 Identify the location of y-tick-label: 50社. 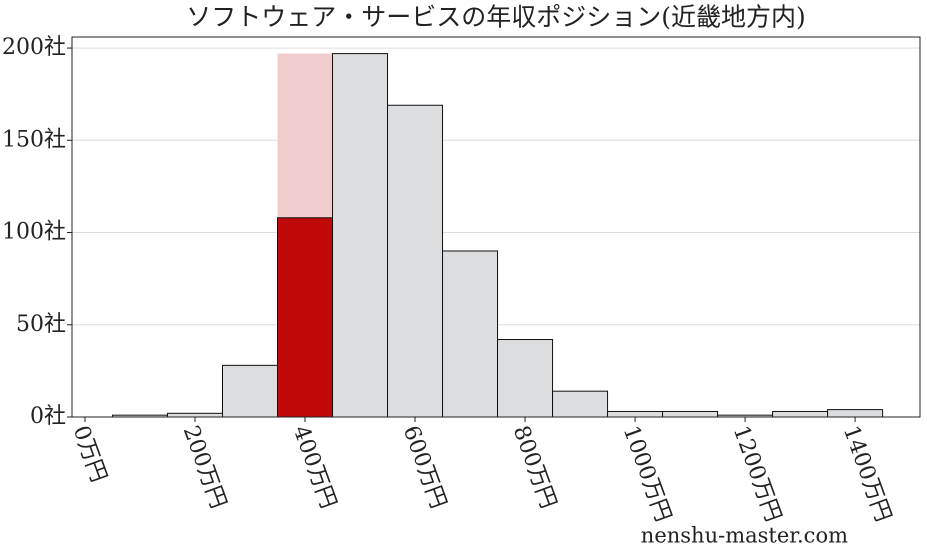
(41, 324).